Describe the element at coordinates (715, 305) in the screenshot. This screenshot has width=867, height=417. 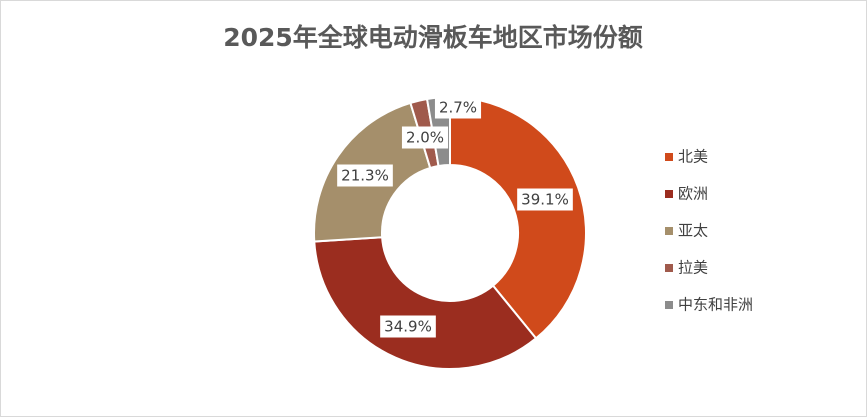
I see `legend-label: 中东和非洲` at that location.